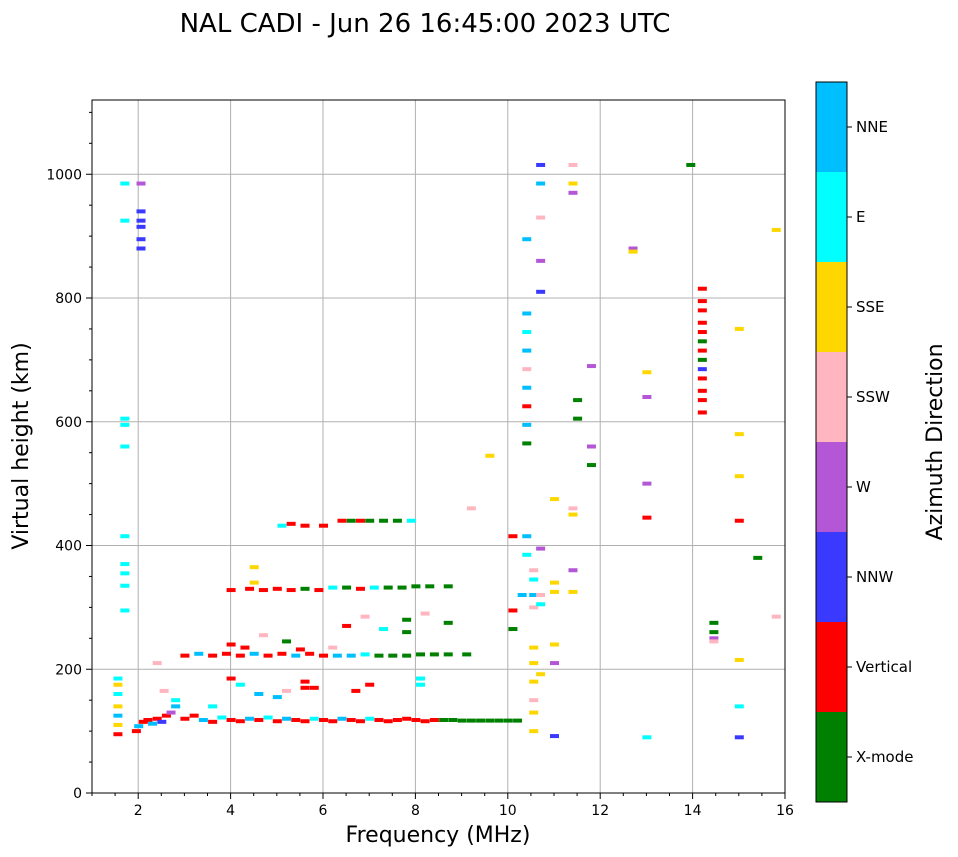  Describe the element at coordinates (873, 397) in the screenshot. I see `colorbar-label: SSW` at that location.